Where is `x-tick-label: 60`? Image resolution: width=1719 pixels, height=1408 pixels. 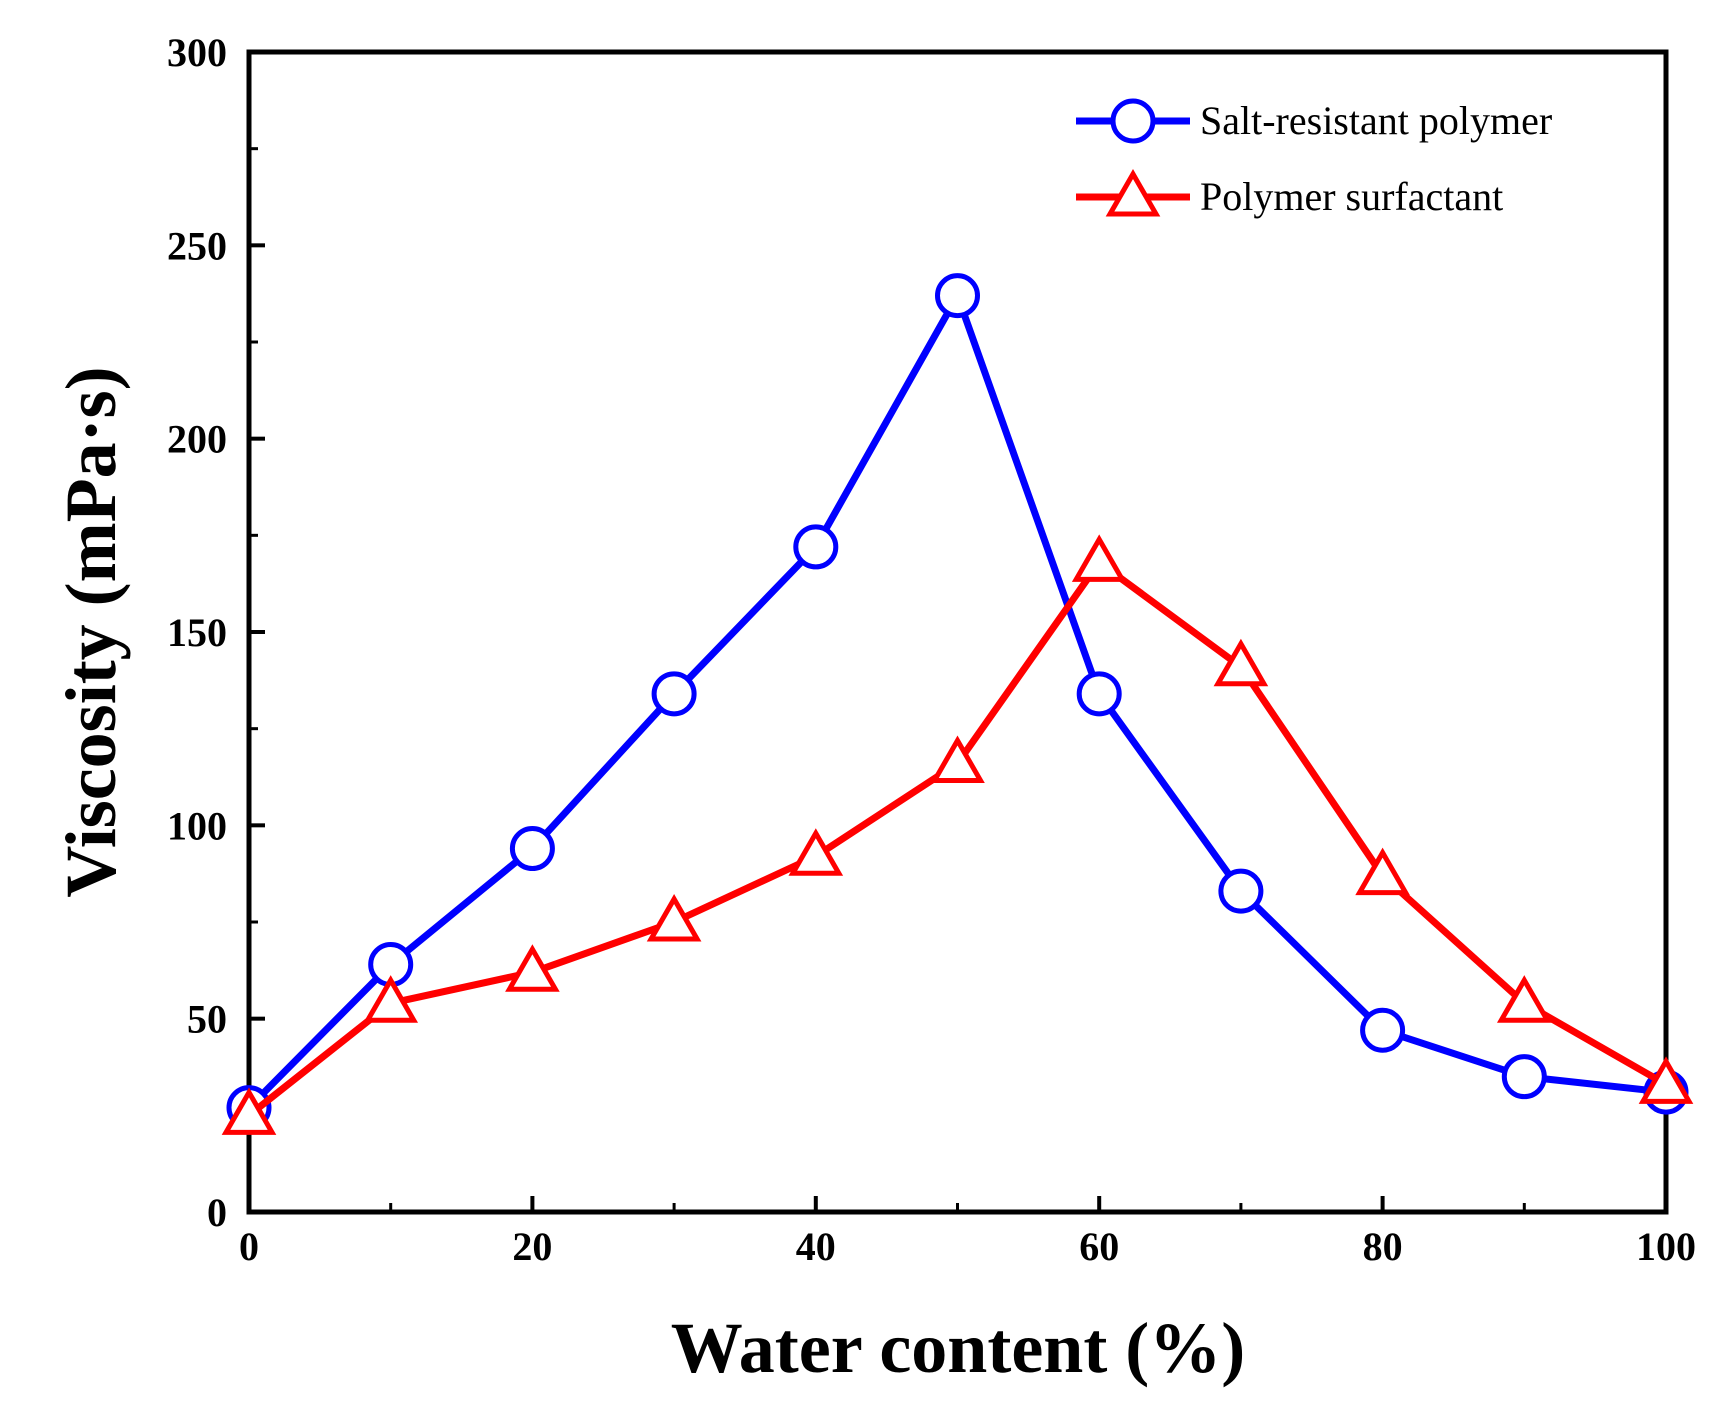 x-tick-label: 60 is located at coordinates (1099, 1246).